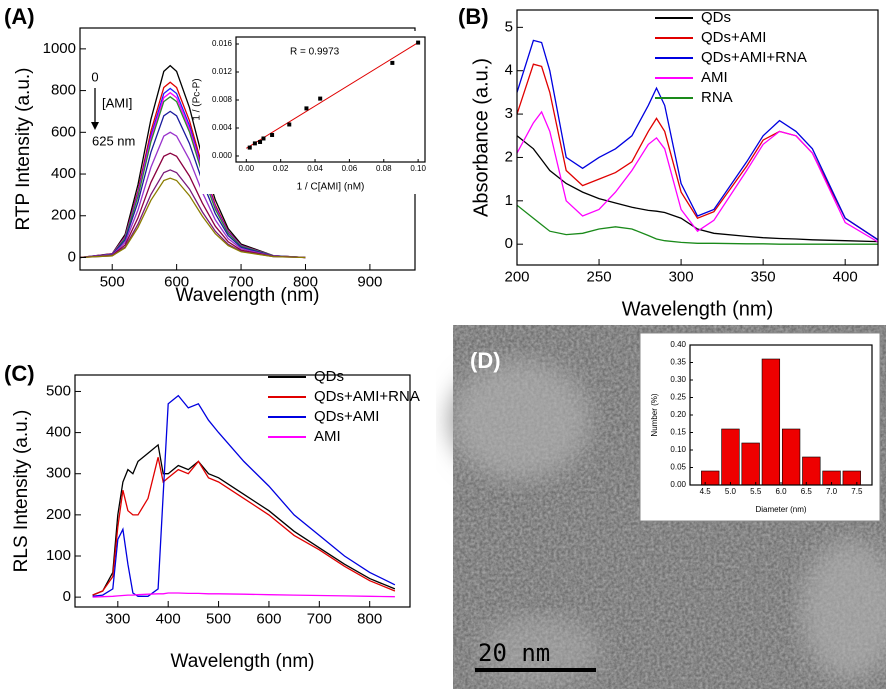 Image resolution: width=886 pixels, height=689 pixels. I want to click on y-tick-label: 3, so click(509, 113).